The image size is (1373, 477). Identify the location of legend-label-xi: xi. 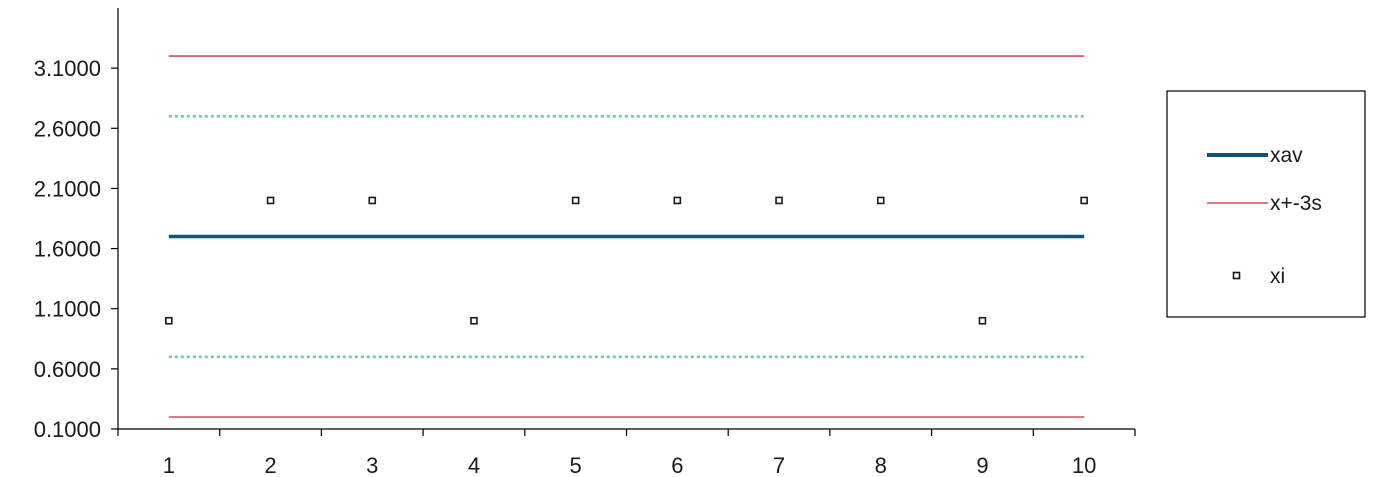
(1277, 276).